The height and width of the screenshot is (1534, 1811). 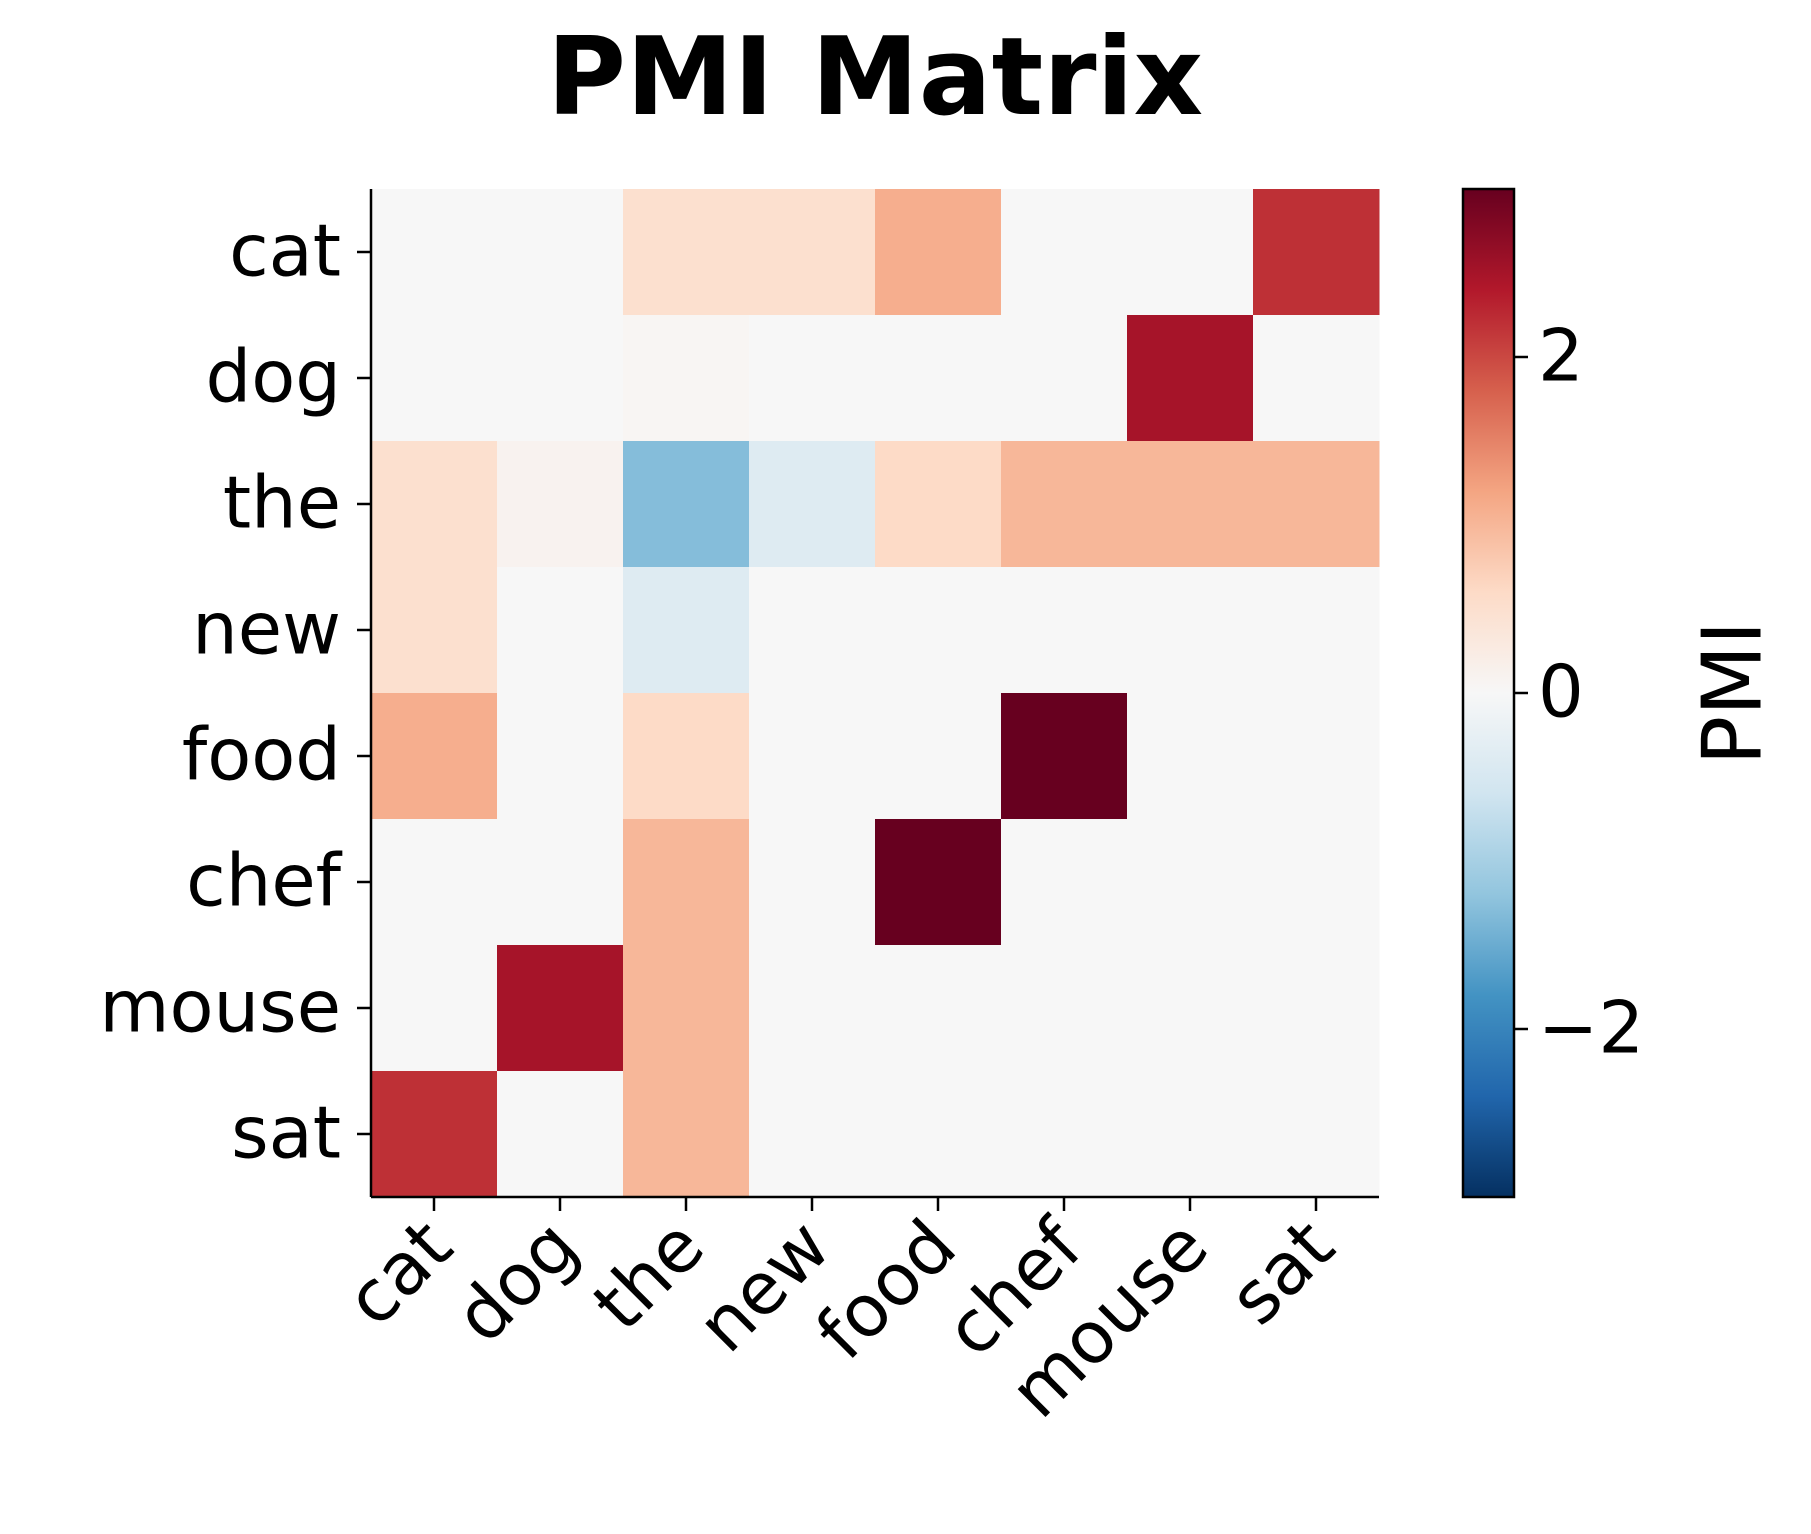 What do you see at coordinates (282, 503) in the screenshot?
I see `y-tick-label: the` at bounding box center [282, 503].